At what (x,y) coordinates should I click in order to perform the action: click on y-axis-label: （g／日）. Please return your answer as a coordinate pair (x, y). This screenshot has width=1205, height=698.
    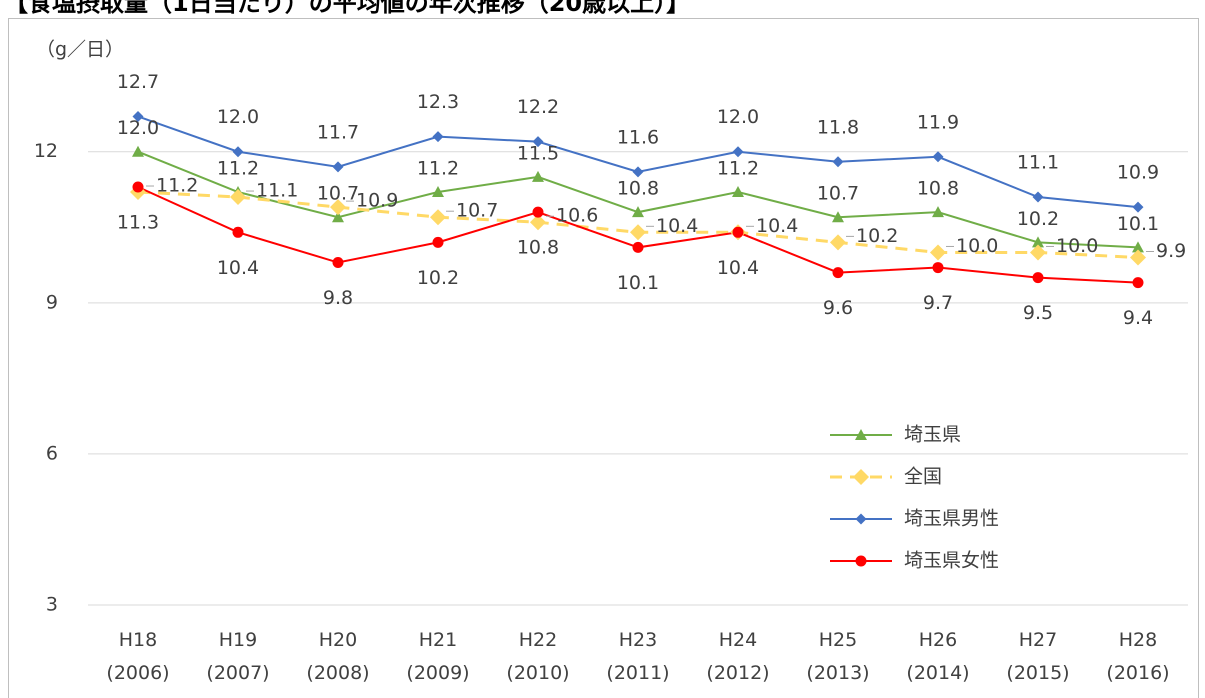
    Looking at the image, I should click on (80, 50).